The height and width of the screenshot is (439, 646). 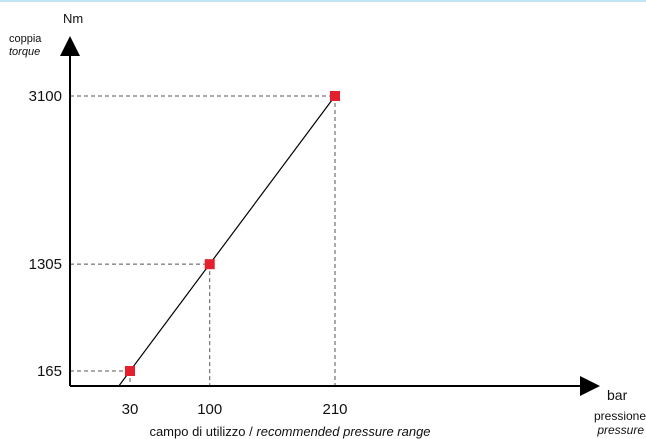 What do you see at coordinates (620, 416) in the screenshot?
I see `x-axis-label: pressione` at bounding box center [620, 416].